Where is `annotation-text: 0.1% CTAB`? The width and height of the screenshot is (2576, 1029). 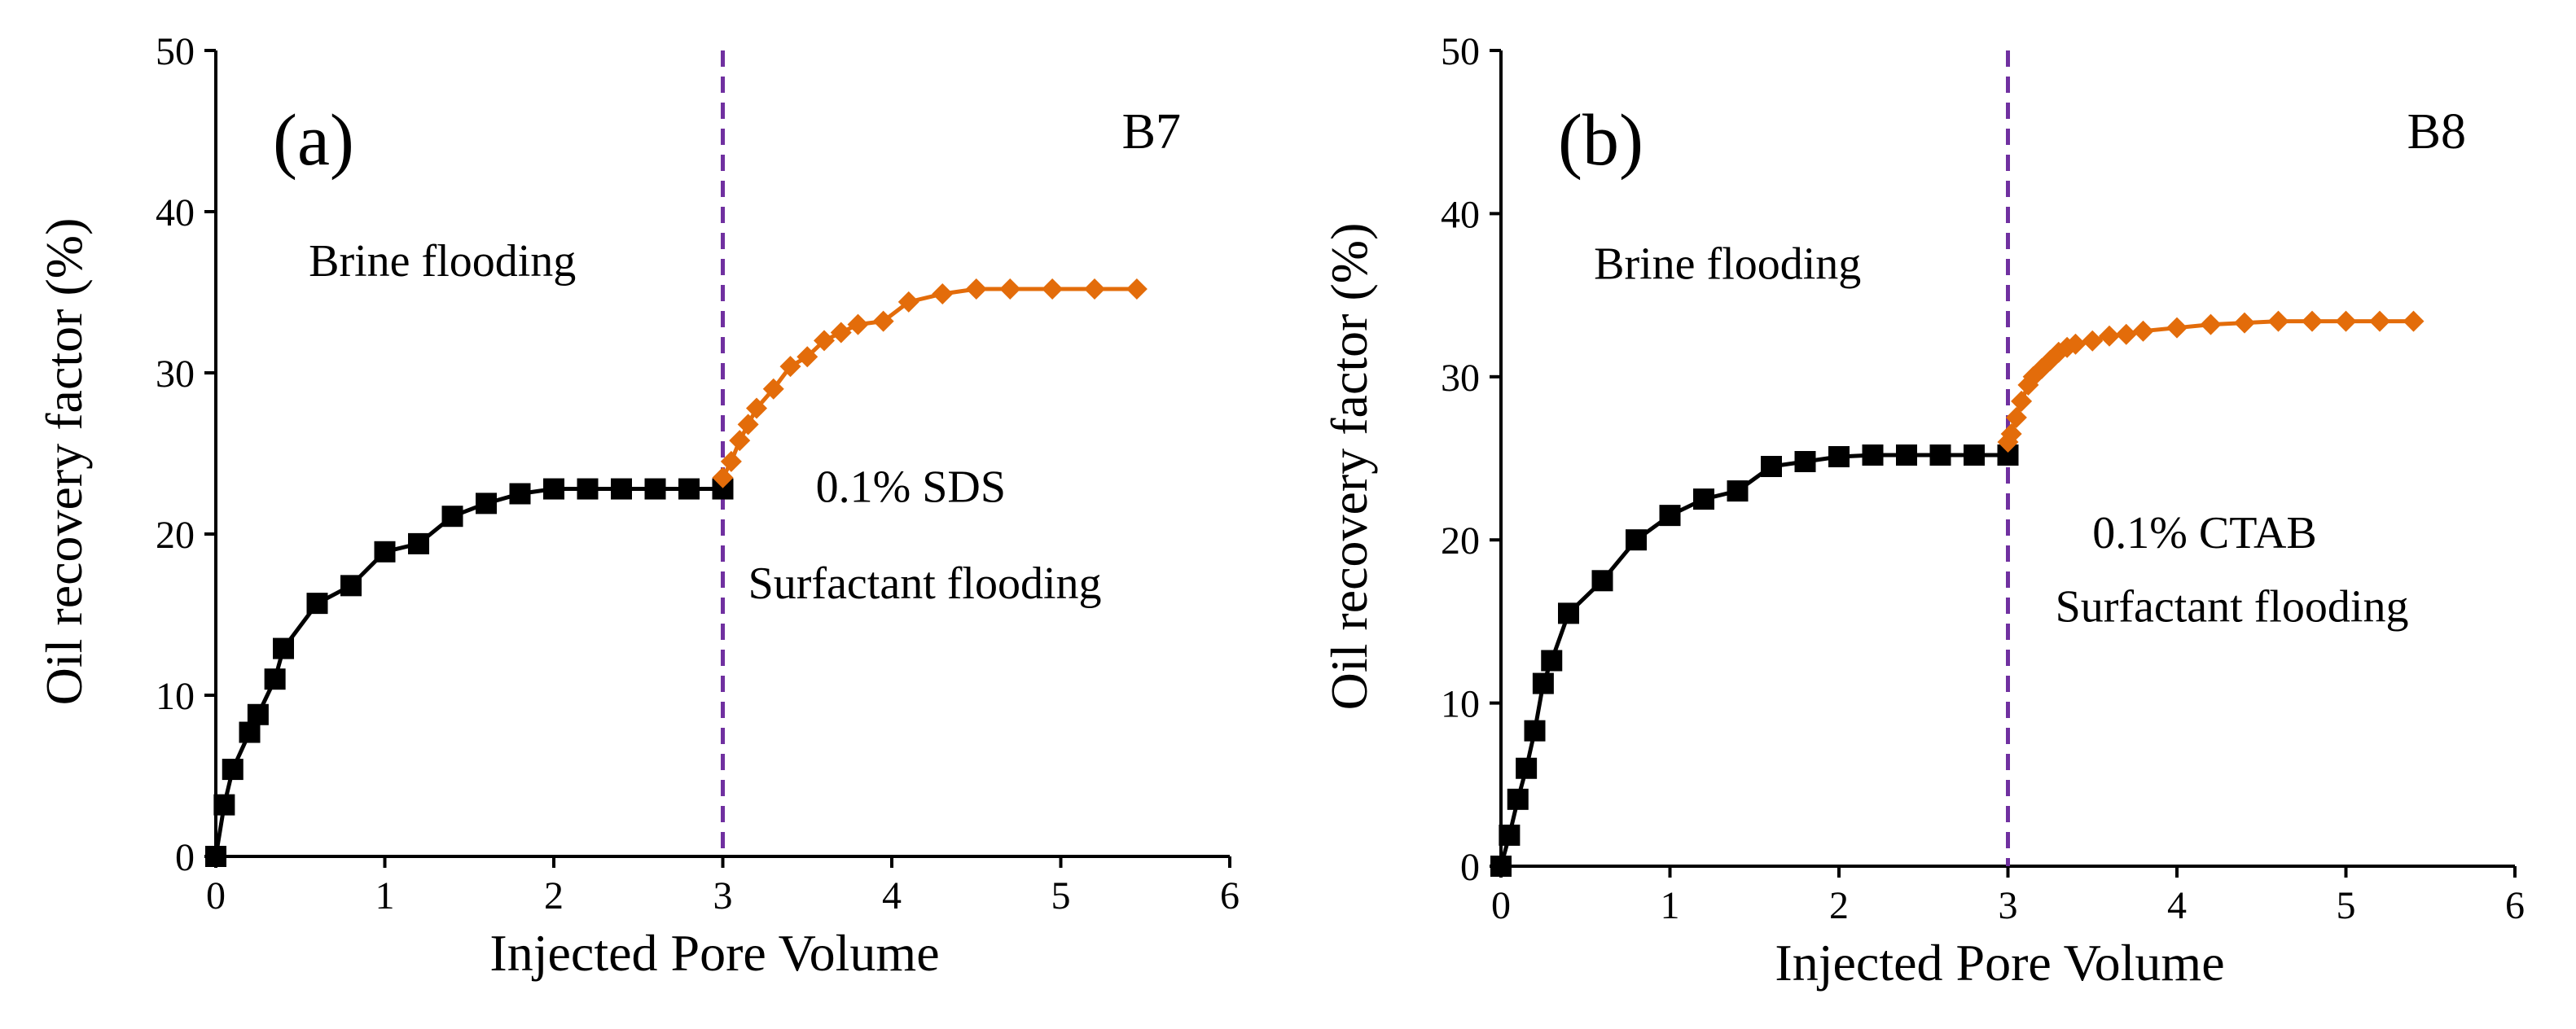
annotation-text: 0.1% CTAB is located at coordinates (2204, 533).